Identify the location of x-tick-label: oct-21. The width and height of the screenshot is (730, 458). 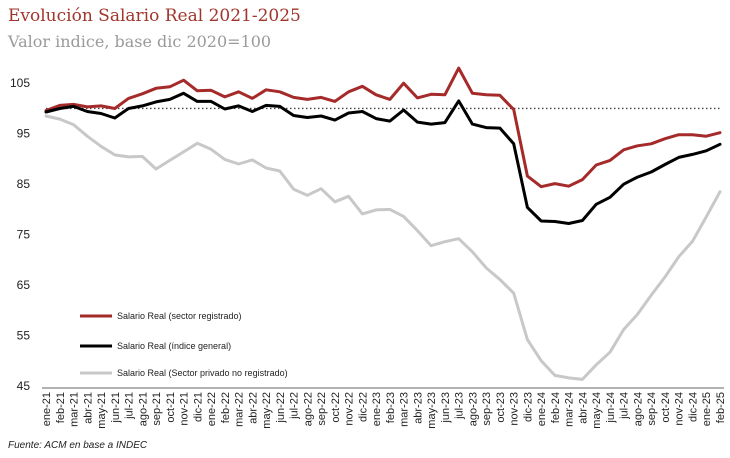
(171, 407).